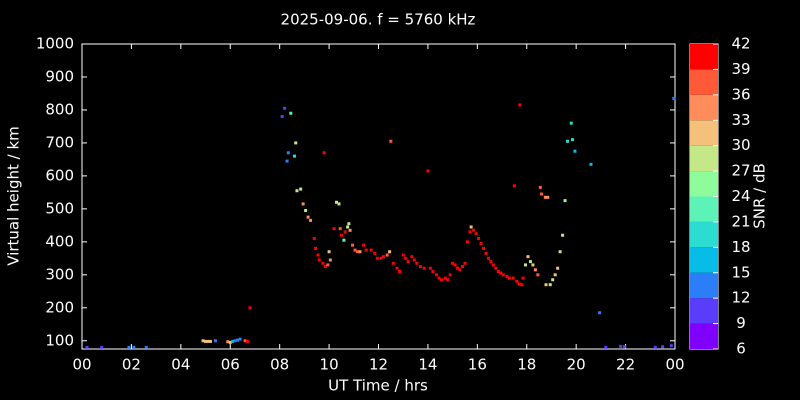  What do you see at coordinates (59, 340) in the screenshot?
I see `y-tick-label: 100` at bounding box center [59, 340].